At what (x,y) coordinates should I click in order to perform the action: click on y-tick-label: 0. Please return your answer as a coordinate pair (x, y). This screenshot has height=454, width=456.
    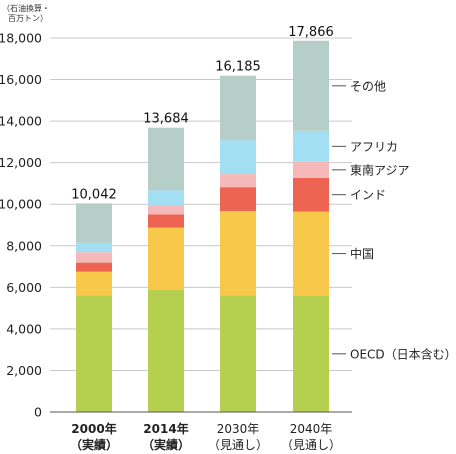
    Looking at the image, I should click on (38, 412).